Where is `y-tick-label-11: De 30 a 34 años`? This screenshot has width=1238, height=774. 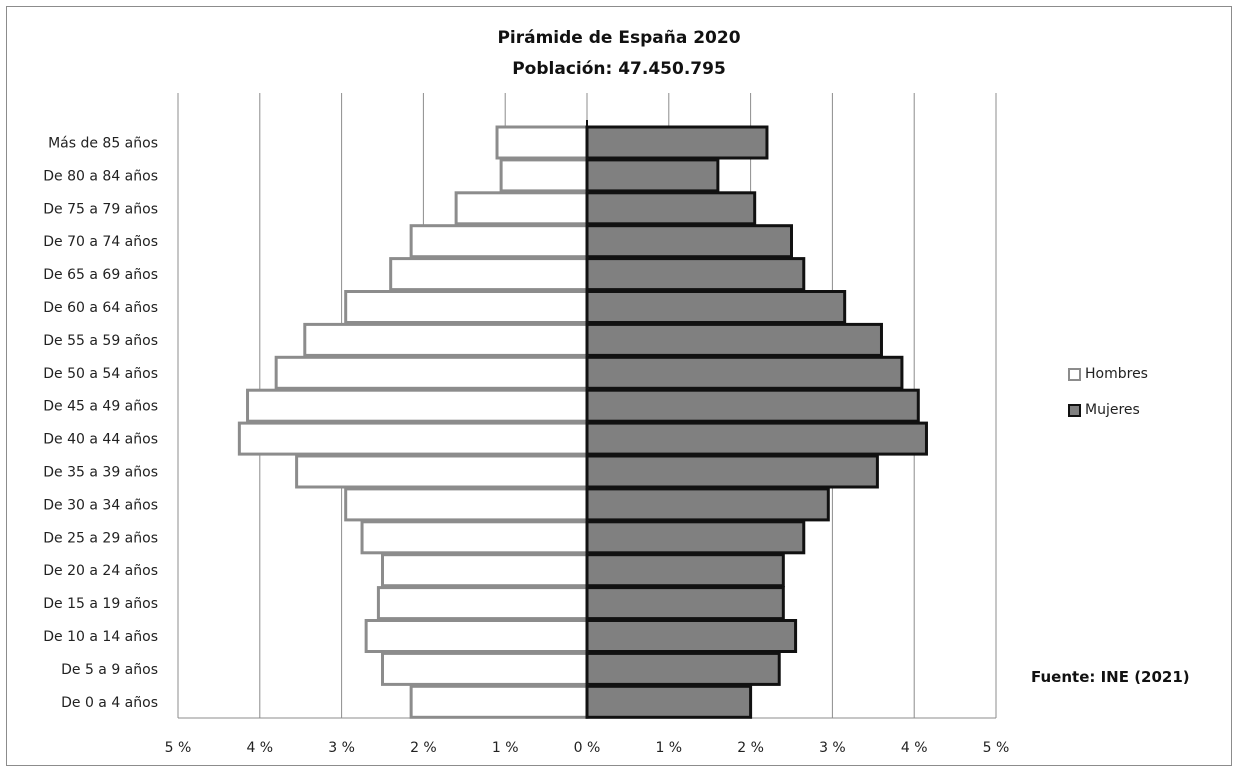 y-tick-label-11: De 30 a 34 años is located at coordinates (100, 505).